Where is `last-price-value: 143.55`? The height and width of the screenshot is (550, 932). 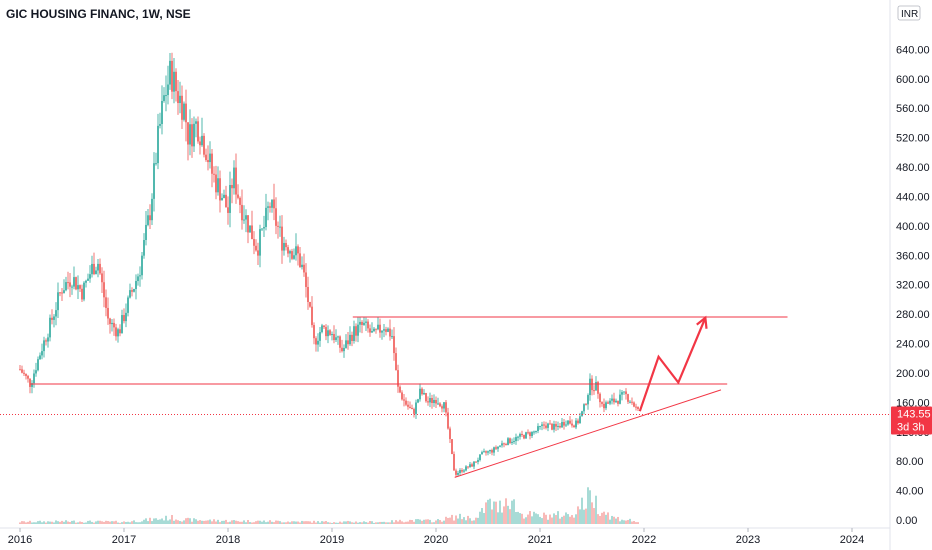
last-price-value: 143.55 is located at coordinates (914, 414).